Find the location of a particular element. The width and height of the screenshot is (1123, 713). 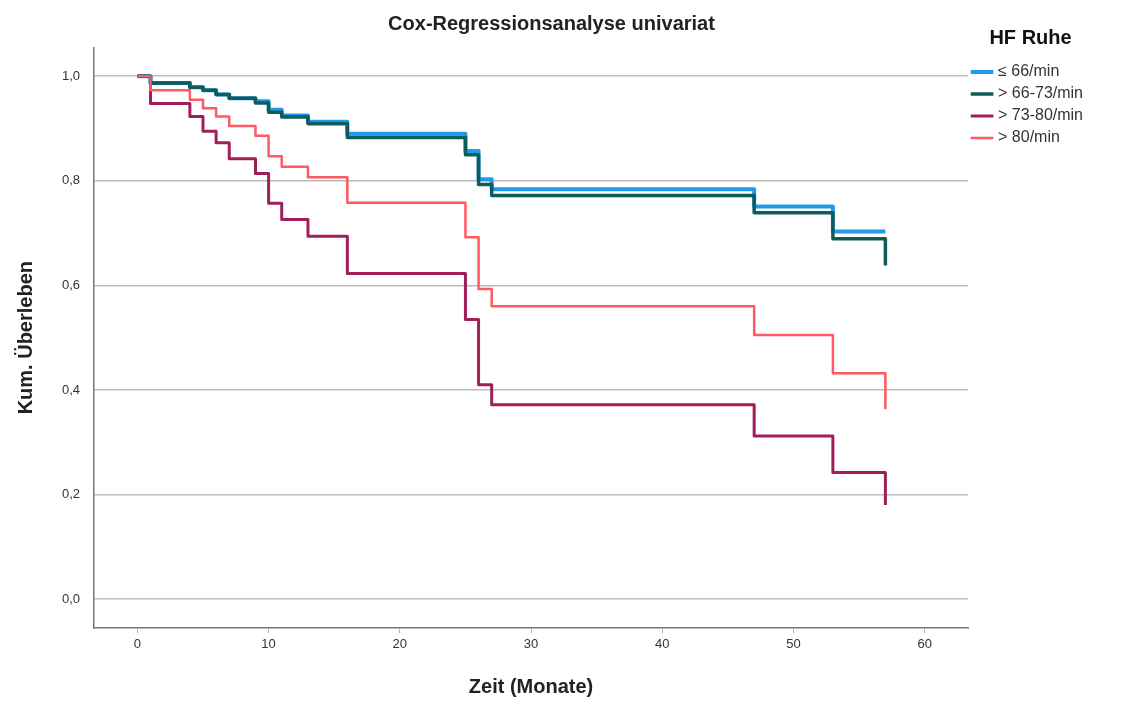

legend-title: HF Ruhe is located at coordinates (1030, 36).